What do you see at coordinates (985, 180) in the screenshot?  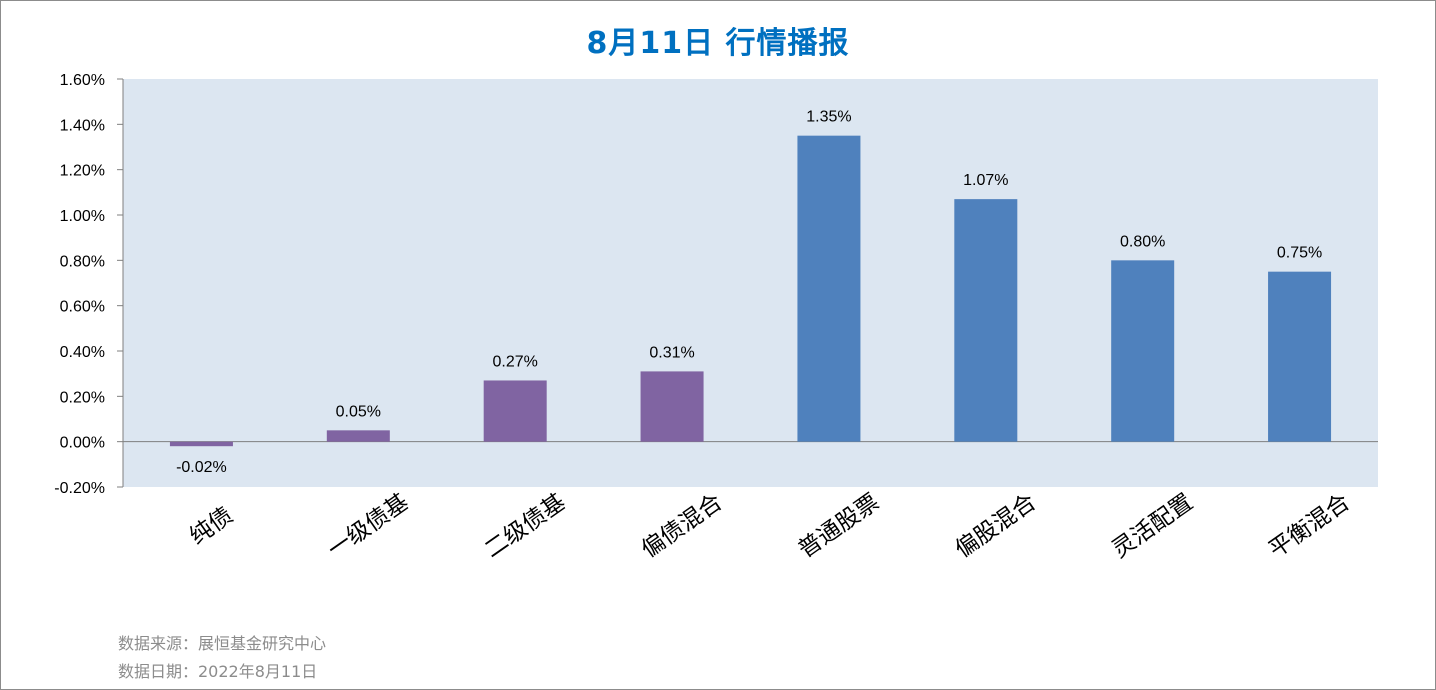 I see `bar-value-label: 1.07%` at bounding box center [985, 180].